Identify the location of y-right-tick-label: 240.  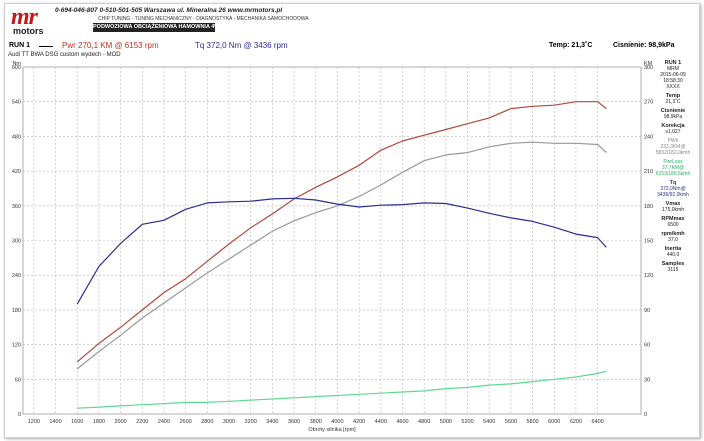
(648, 137).